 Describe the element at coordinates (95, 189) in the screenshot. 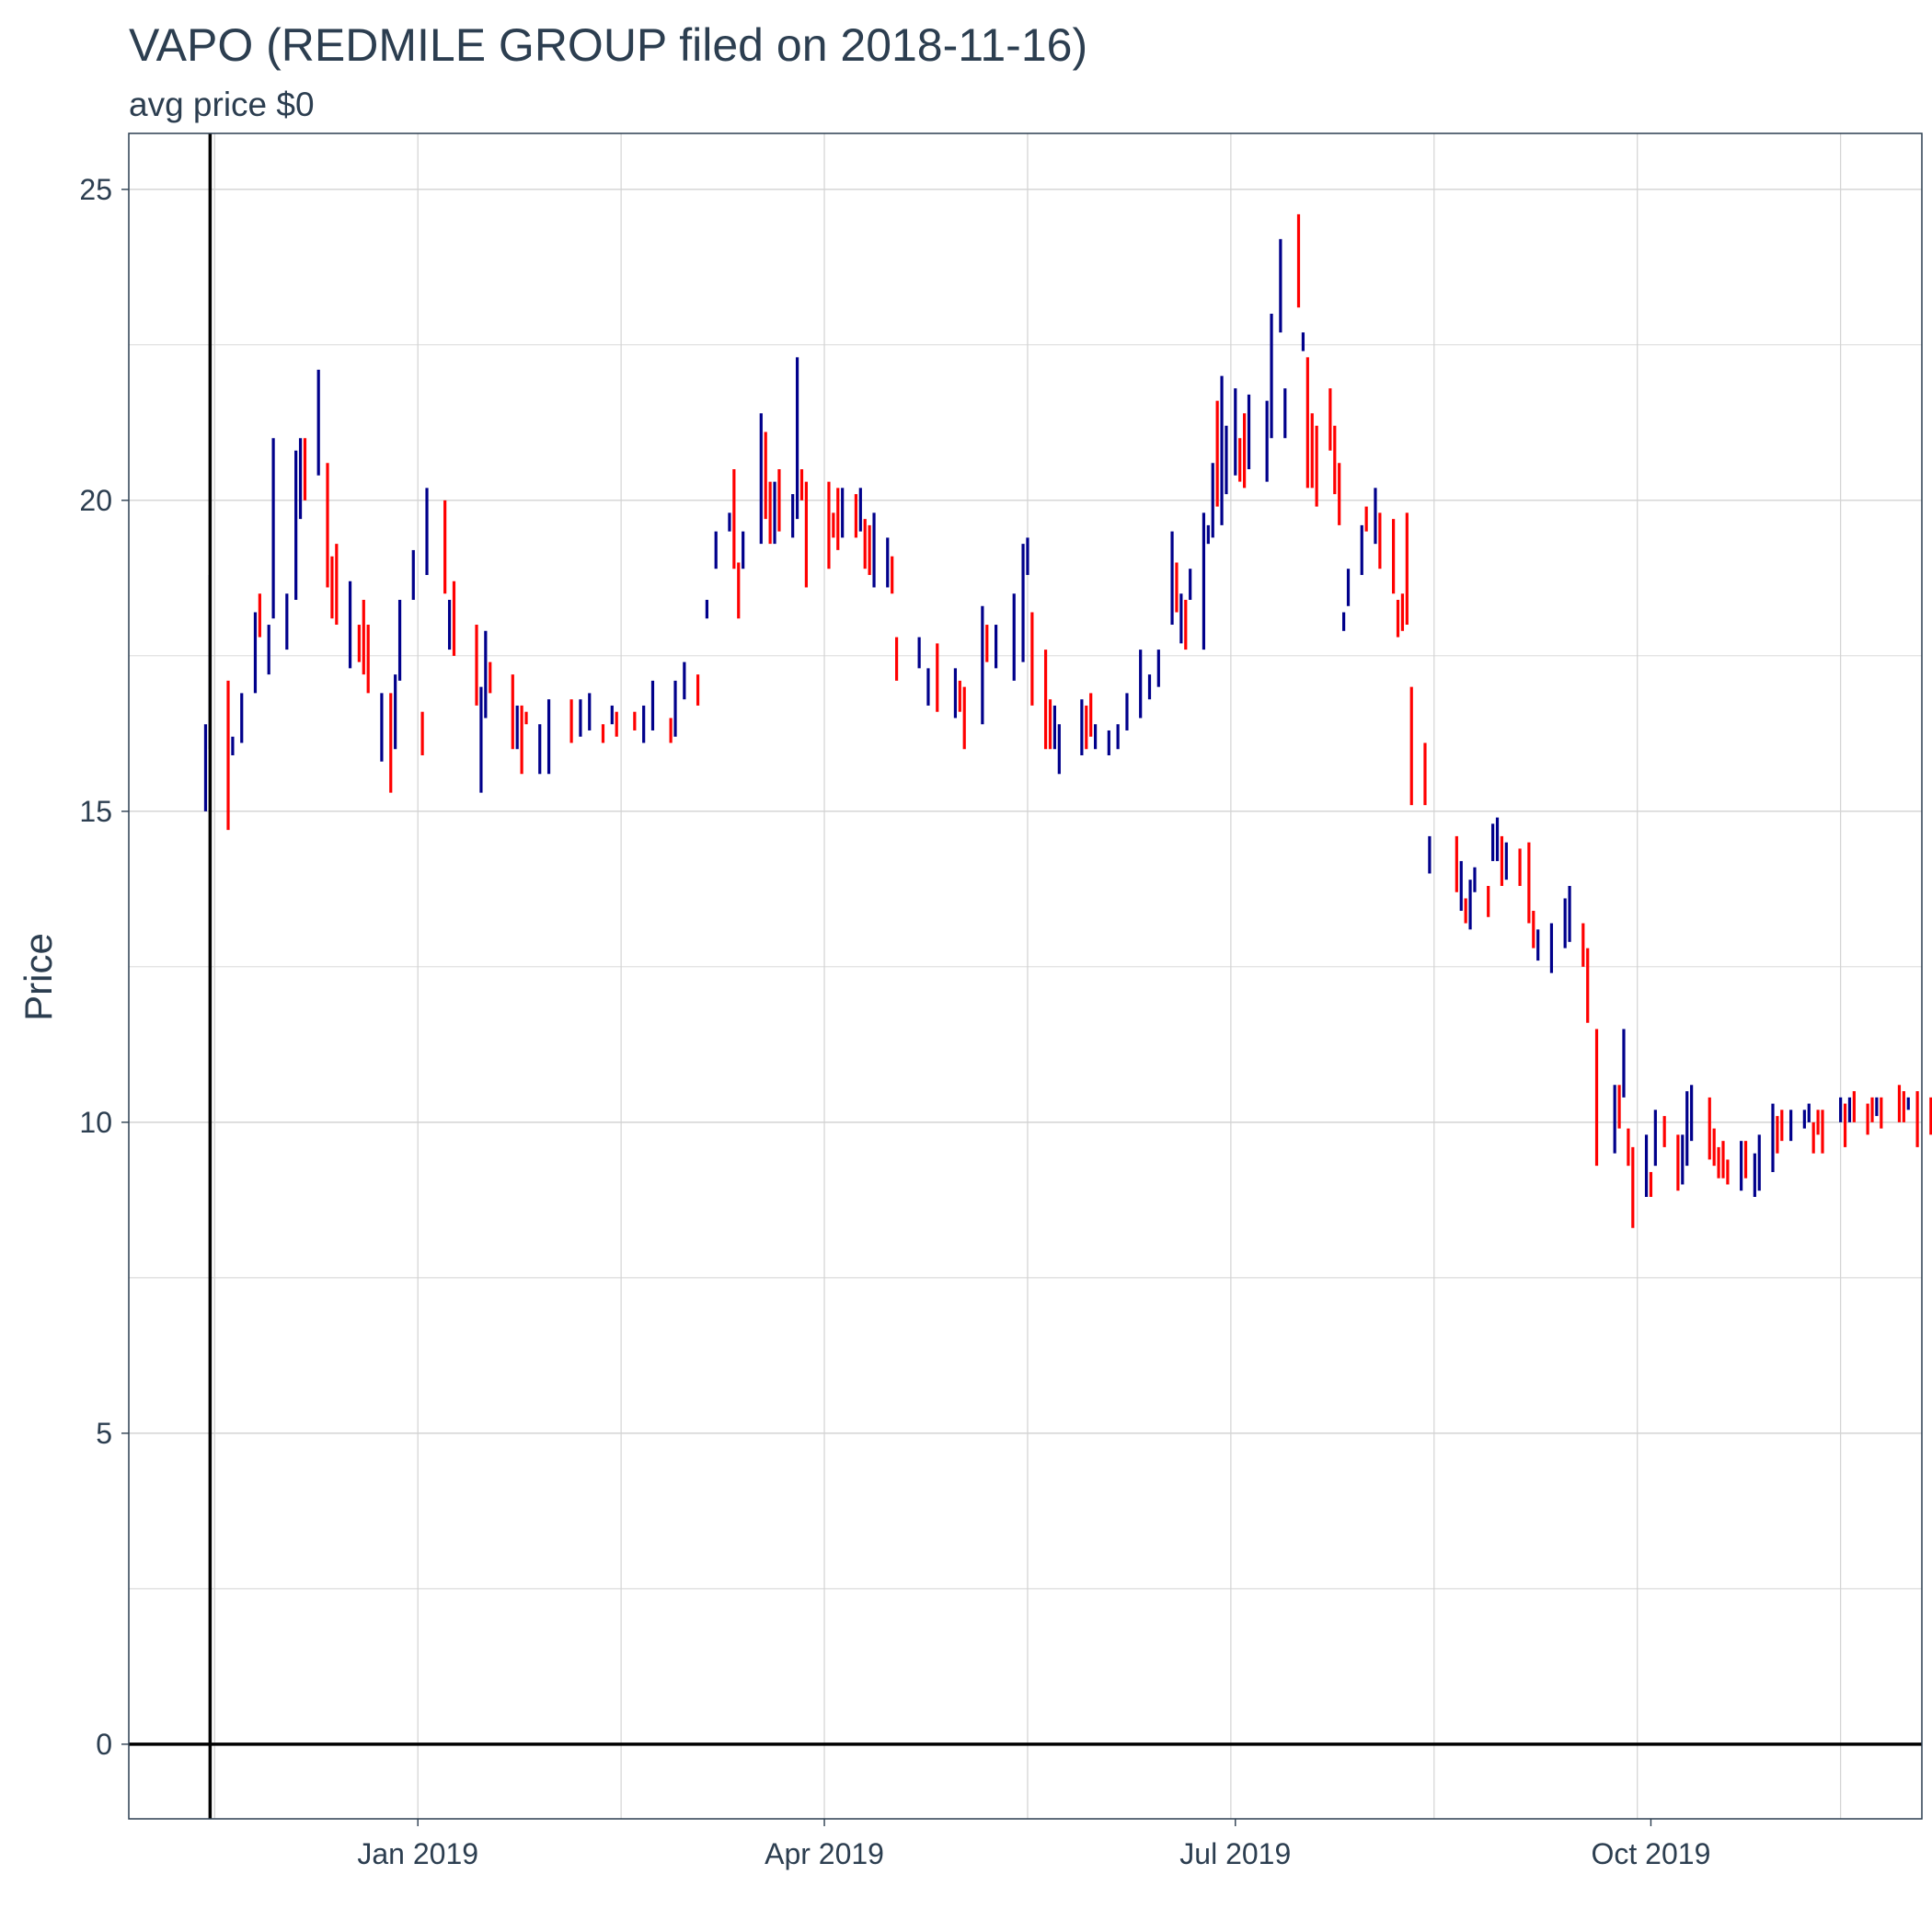

I see `y-tick-label: 25` at that location.